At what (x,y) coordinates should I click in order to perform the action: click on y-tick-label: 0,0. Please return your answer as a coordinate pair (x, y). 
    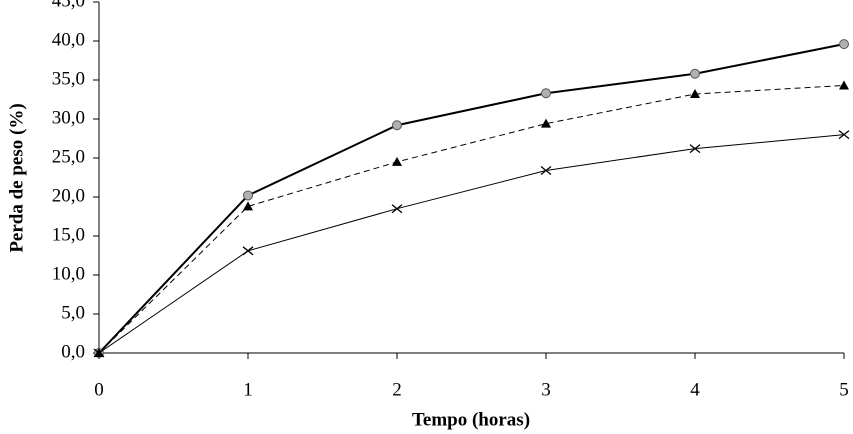
    Looking at the image, I should click on (73, 351).